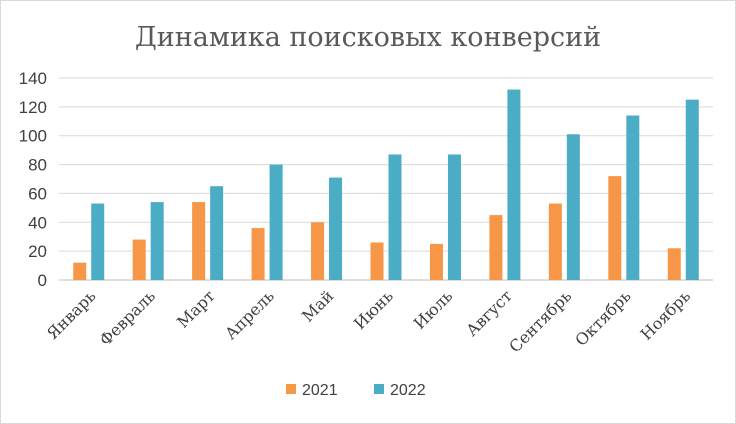  What do you see at coordinates (33, 179) in the screenshot?
I see `y-axis-ticks: 0 20 40 60 80 100 120 140` at bounding box center [33, 179].